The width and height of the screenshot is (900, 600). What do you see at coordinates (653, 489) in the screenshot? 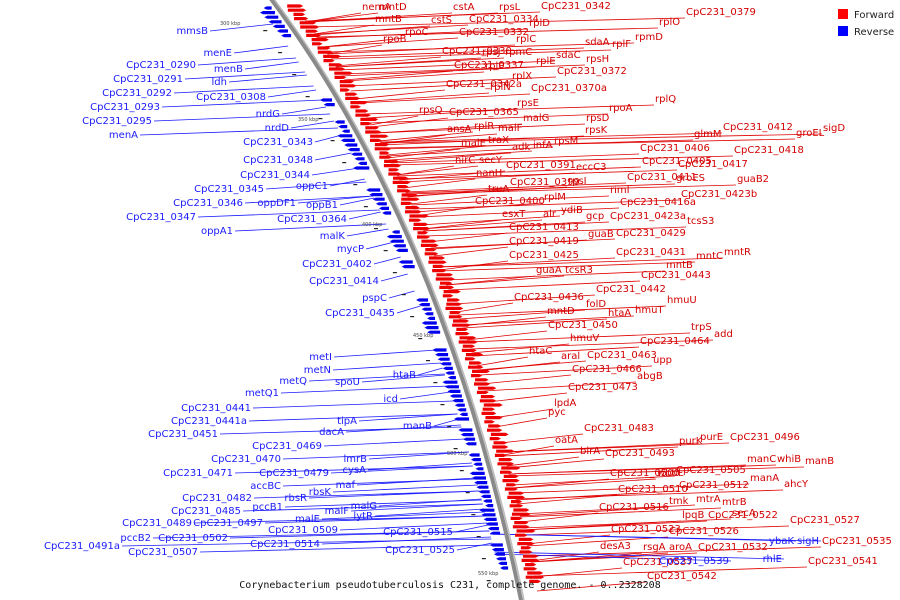
I see `forward-gene-label: CpC231_0510` at bounding box center [653, 489].